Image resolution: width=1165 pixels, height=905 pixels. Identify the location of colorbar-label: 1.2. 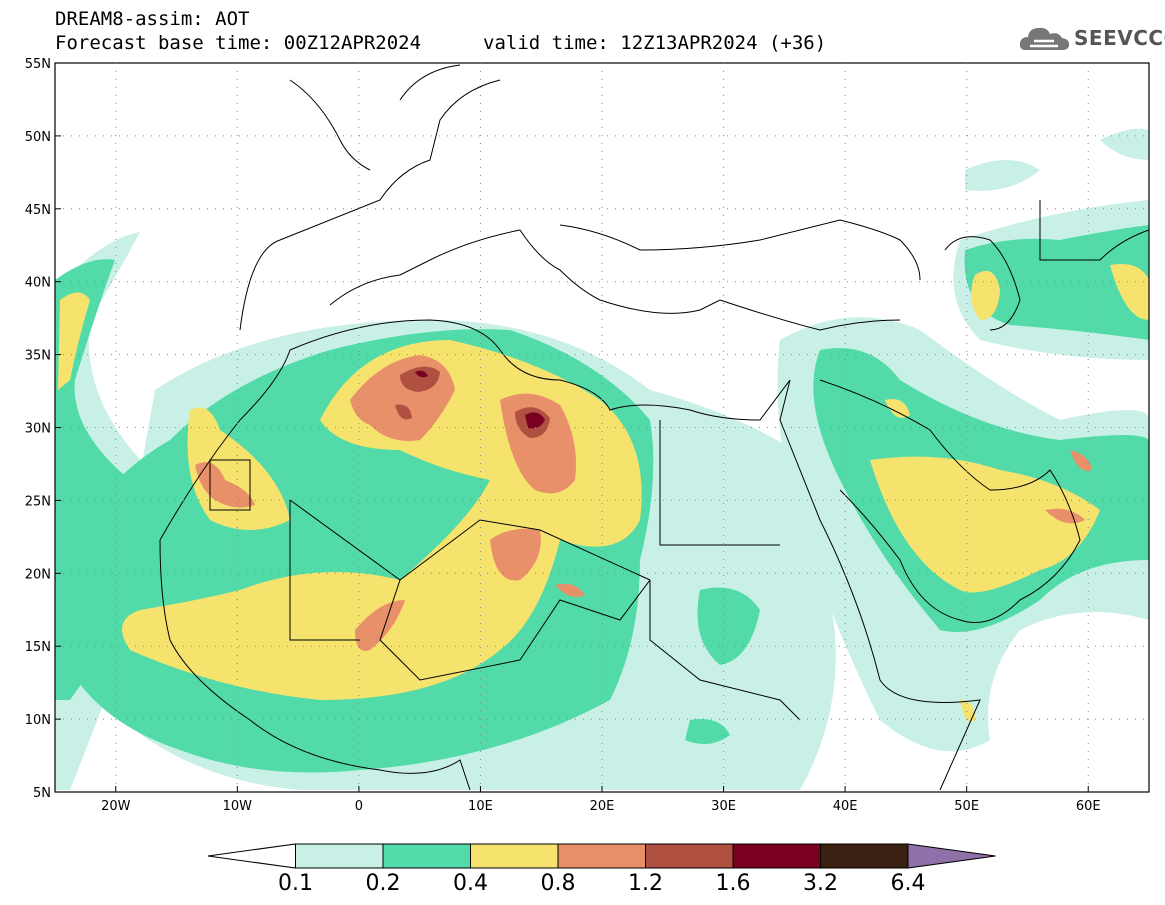
(645, 883).